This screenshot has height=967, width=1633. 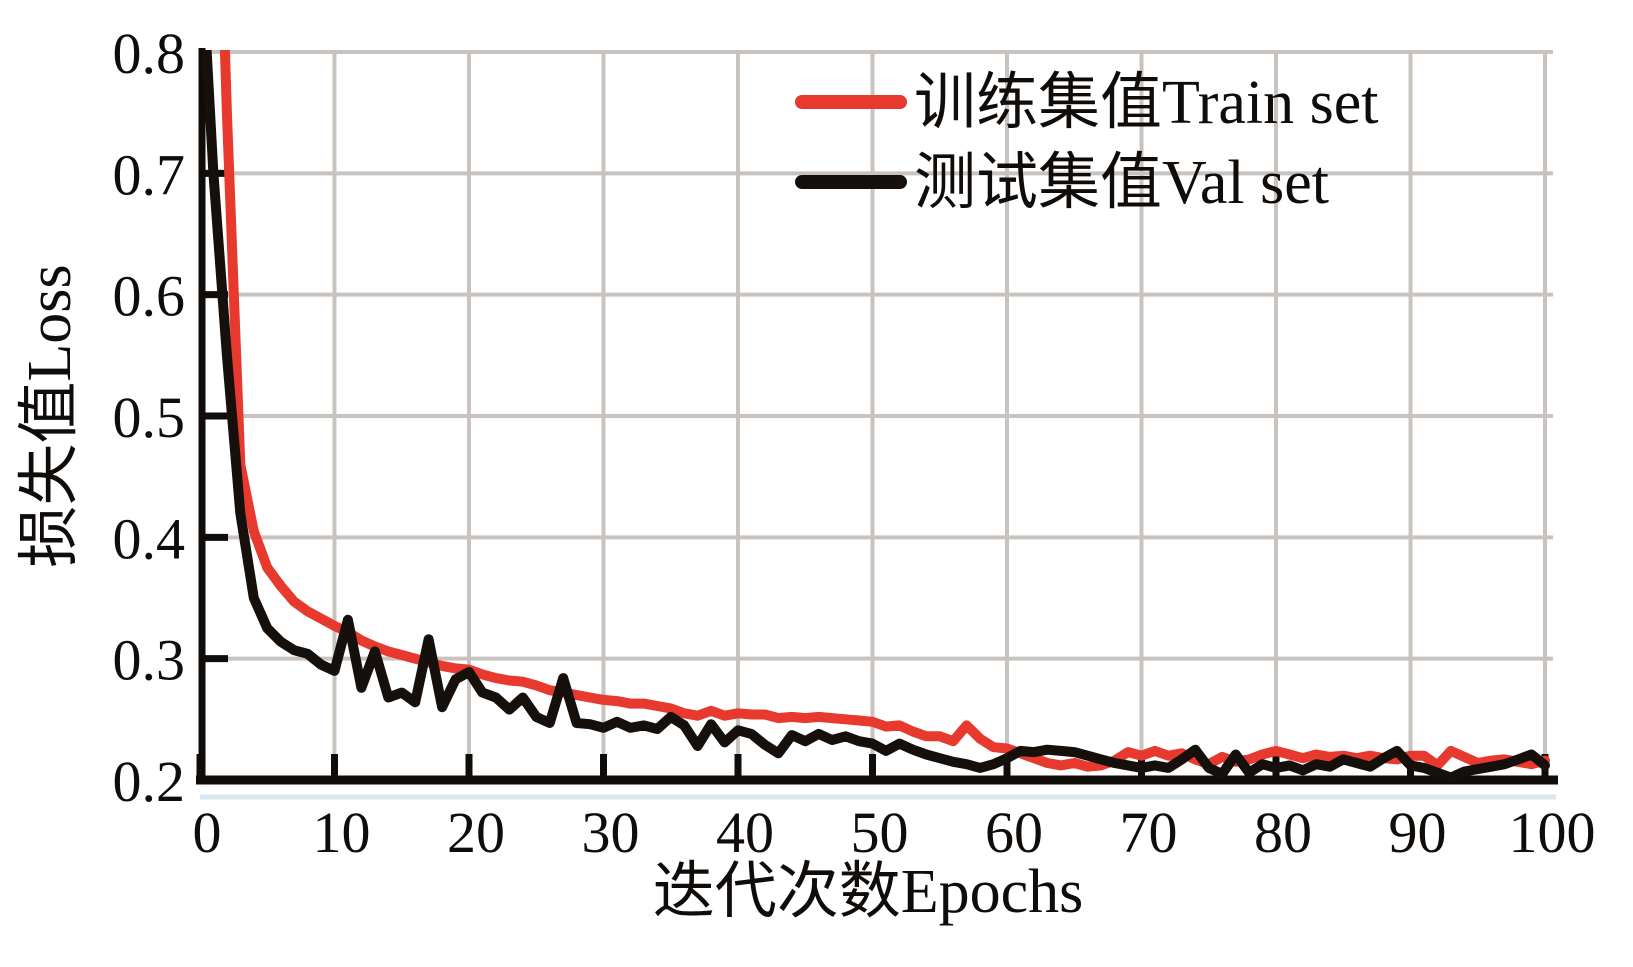 What do you see at coordinates (149, 296) in the screenshot?
I see `y-tick-label: 0.6` at bounding box center [149, 296].